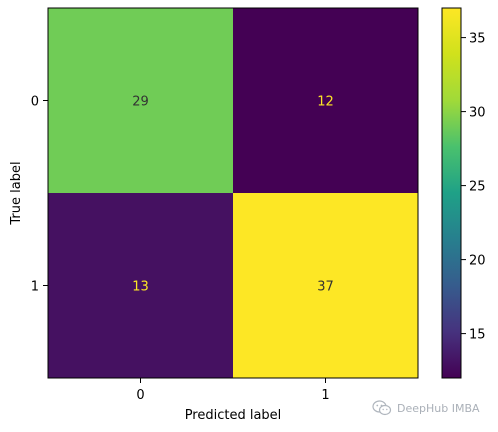  What do you see at coordinates (325, 395) in the screenshot?
I see `x-tick-label-1: 1` at bounding box center [325, 395].